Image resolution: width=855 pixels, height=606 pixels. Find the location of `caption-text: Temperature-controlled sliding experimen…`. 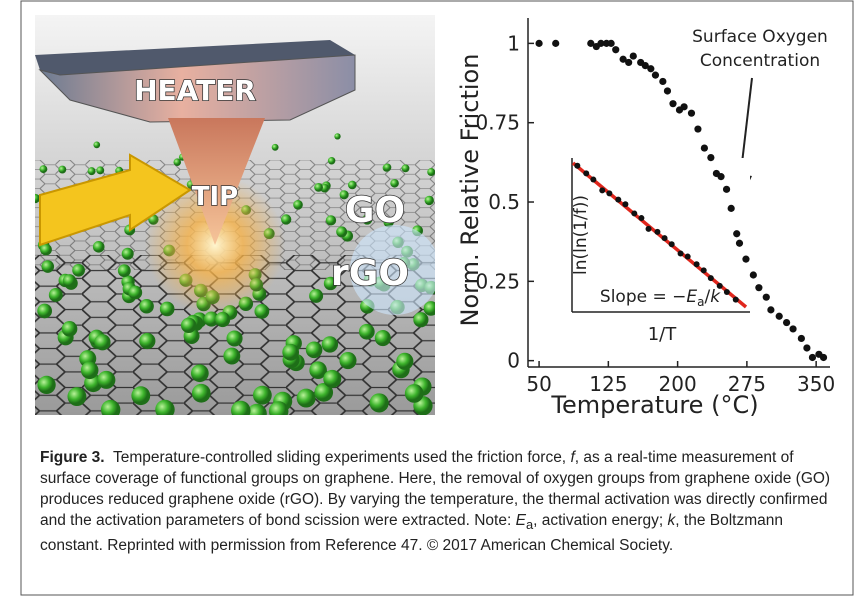

caption-text: Temperature-controlled sliding experimen… is located at coordinates (341, 457).